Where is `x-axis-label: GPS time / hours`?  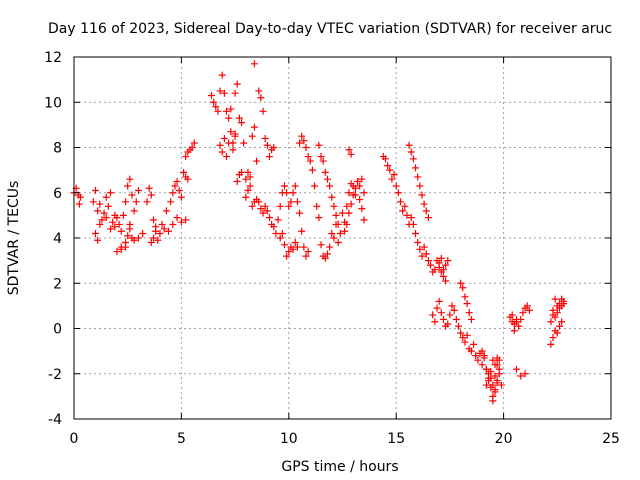
x-axis-label: GPS time / hours is located at coordinates (339, 467).